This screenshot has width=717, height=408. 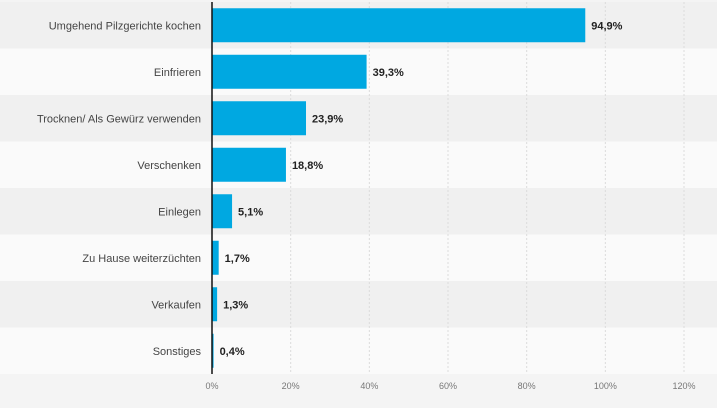 I want to click on data-label: 1,7%, so click(x=237, y=259).